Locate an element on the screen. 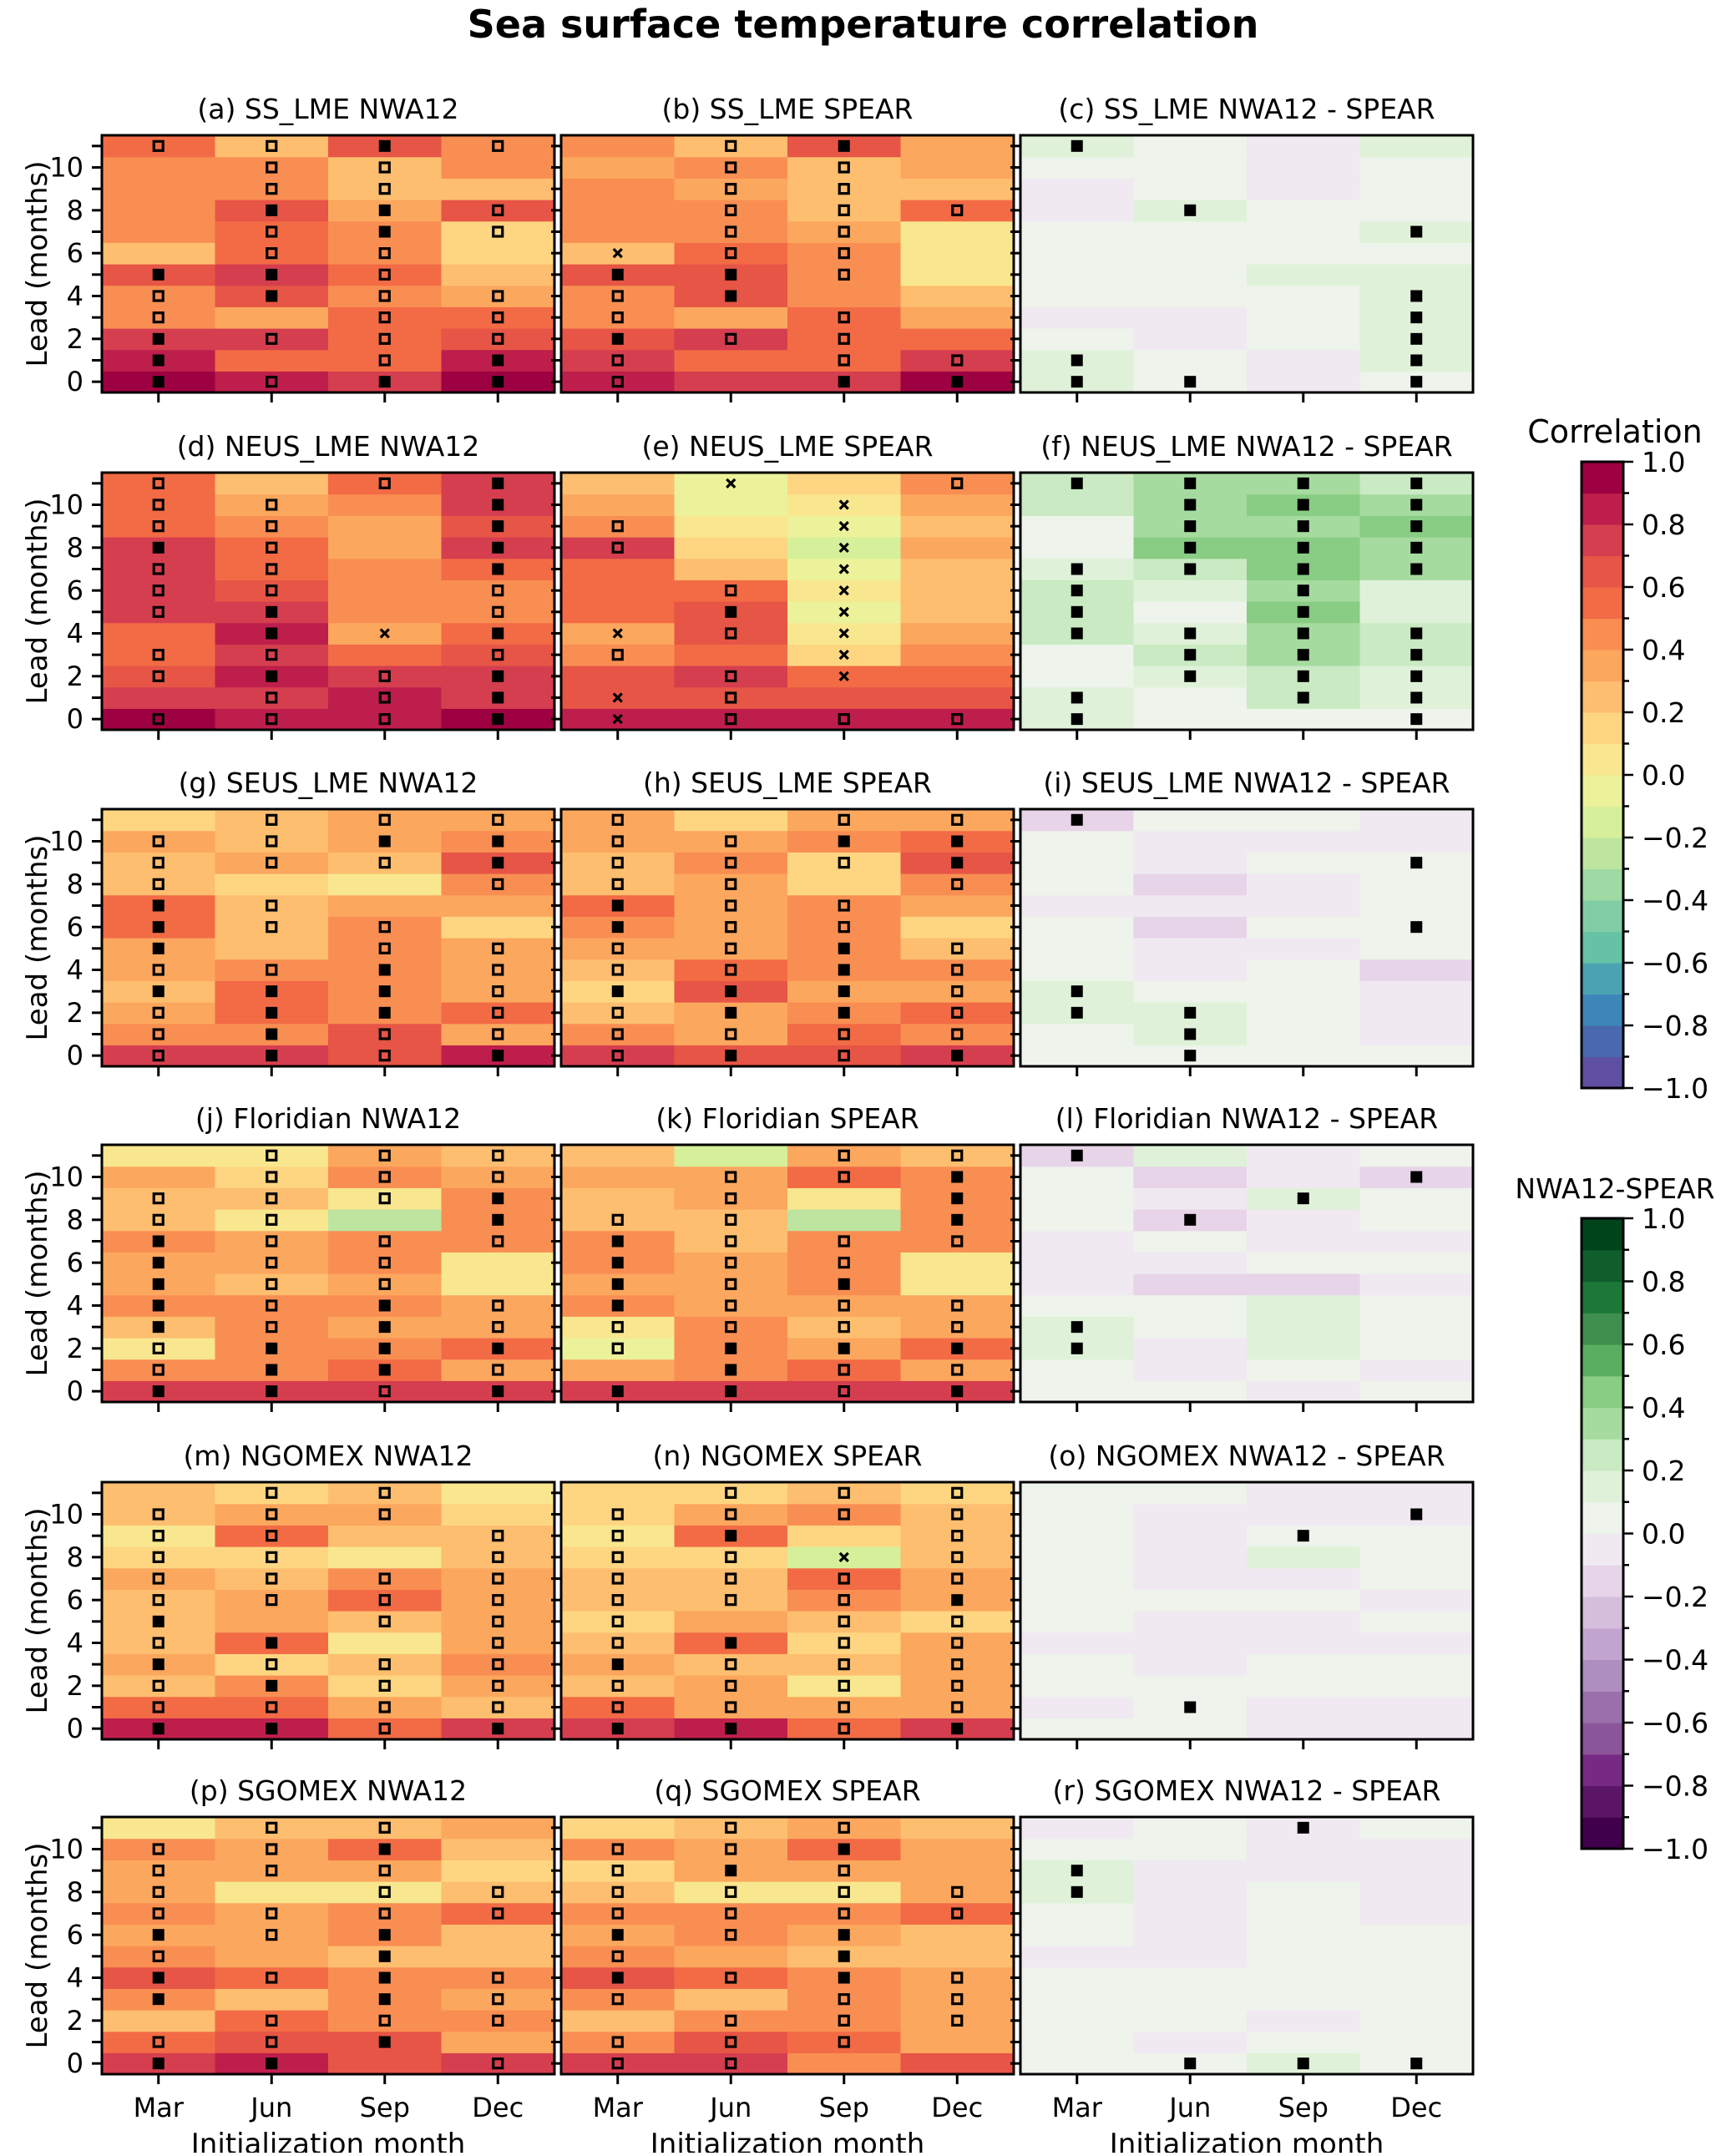 The height and width of the screenshot is (2156, 1726). cross-marker is located at coordinates (617, 253).